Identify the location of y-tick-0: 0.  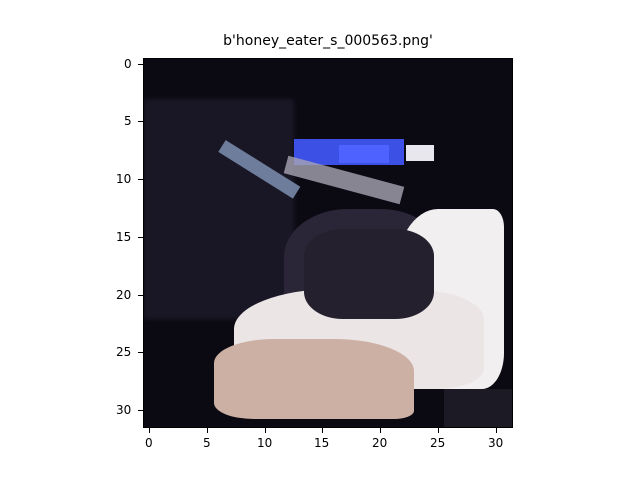
(128, 64).